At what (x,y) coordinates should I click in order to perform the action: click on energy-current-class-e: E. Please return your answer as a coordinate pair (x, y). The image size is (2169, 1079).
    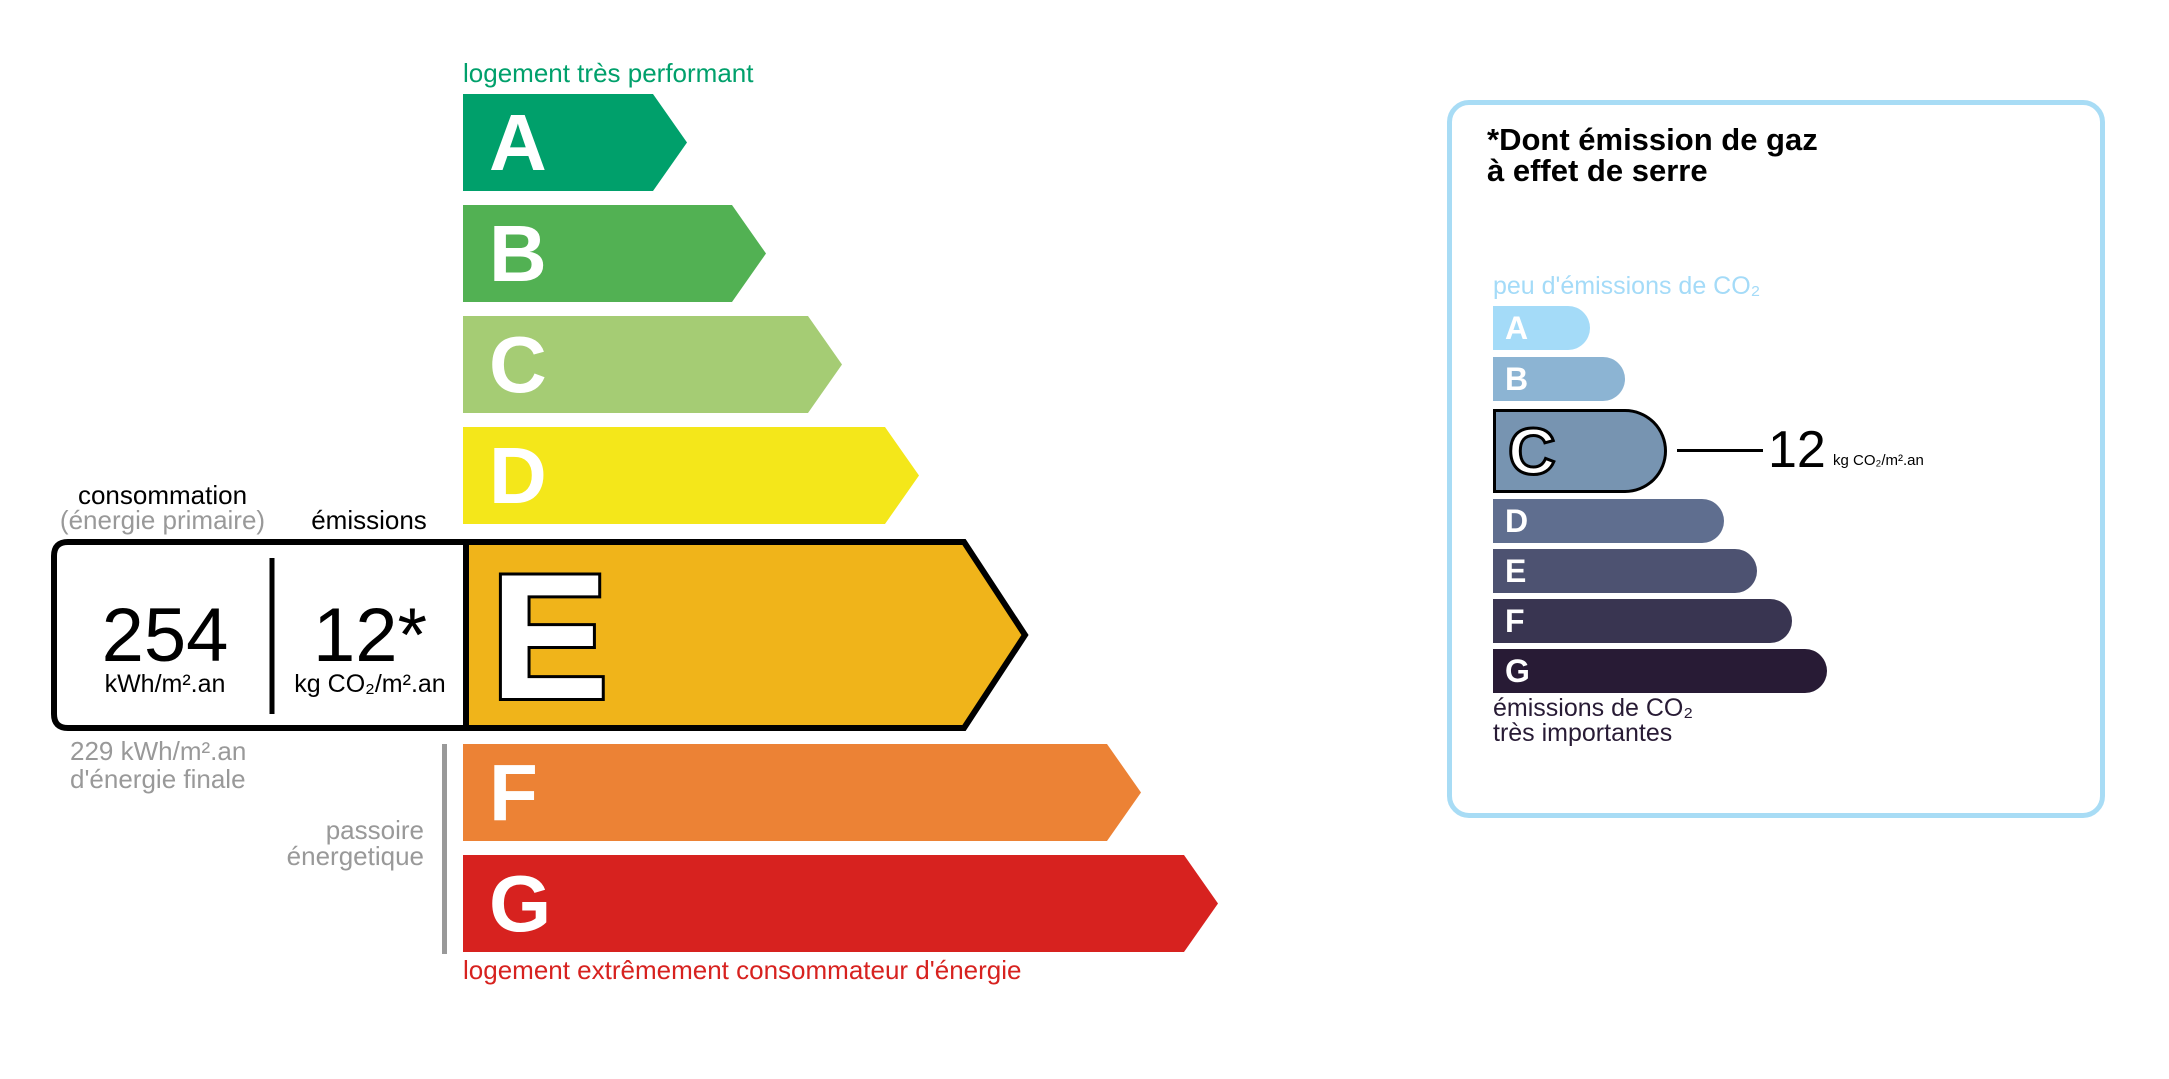
    Looking at the image, I should click on (540, 635).